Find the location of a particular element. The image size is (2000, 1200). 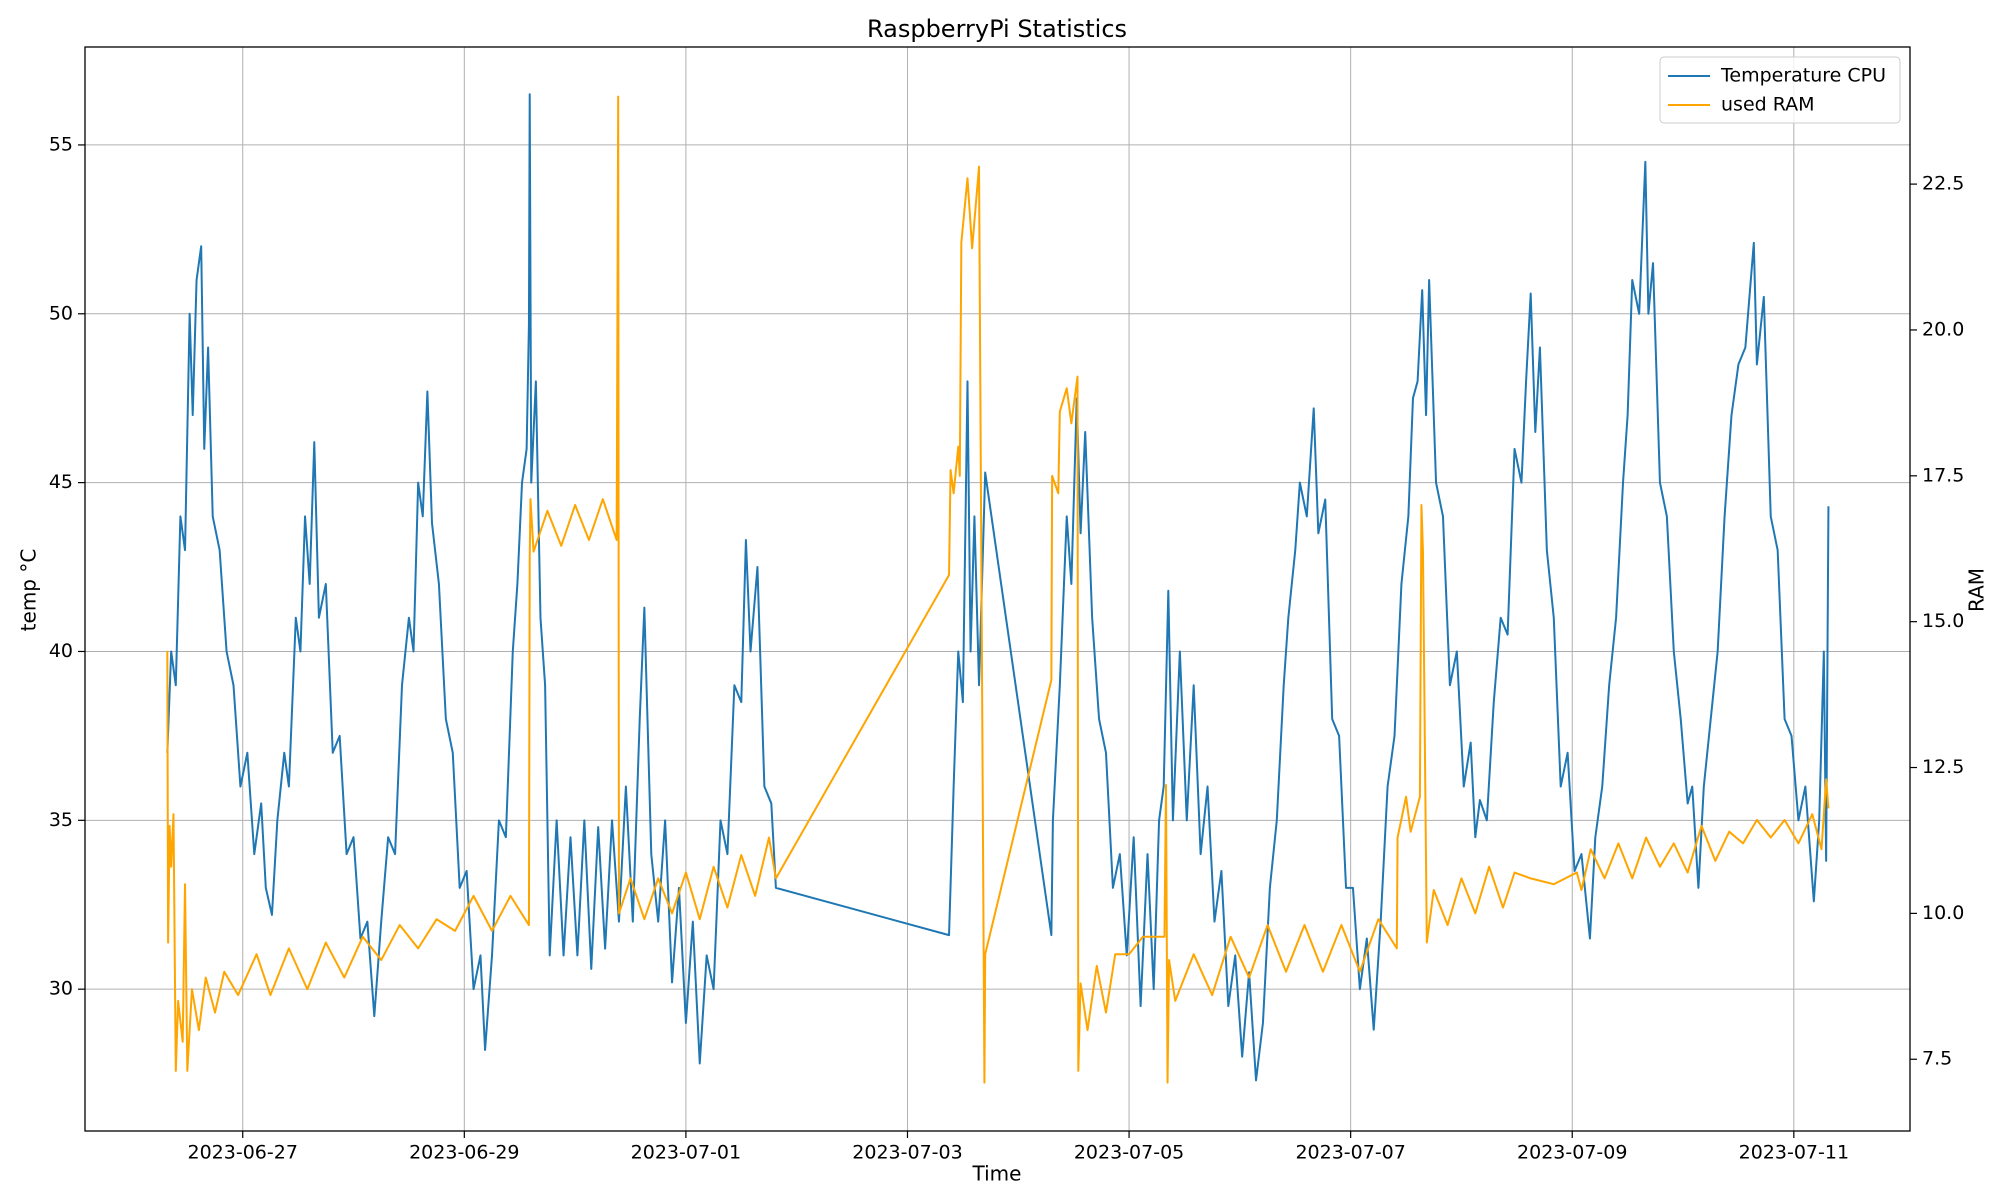

x-axis-label: Time is located at coordinates (997, 1174).